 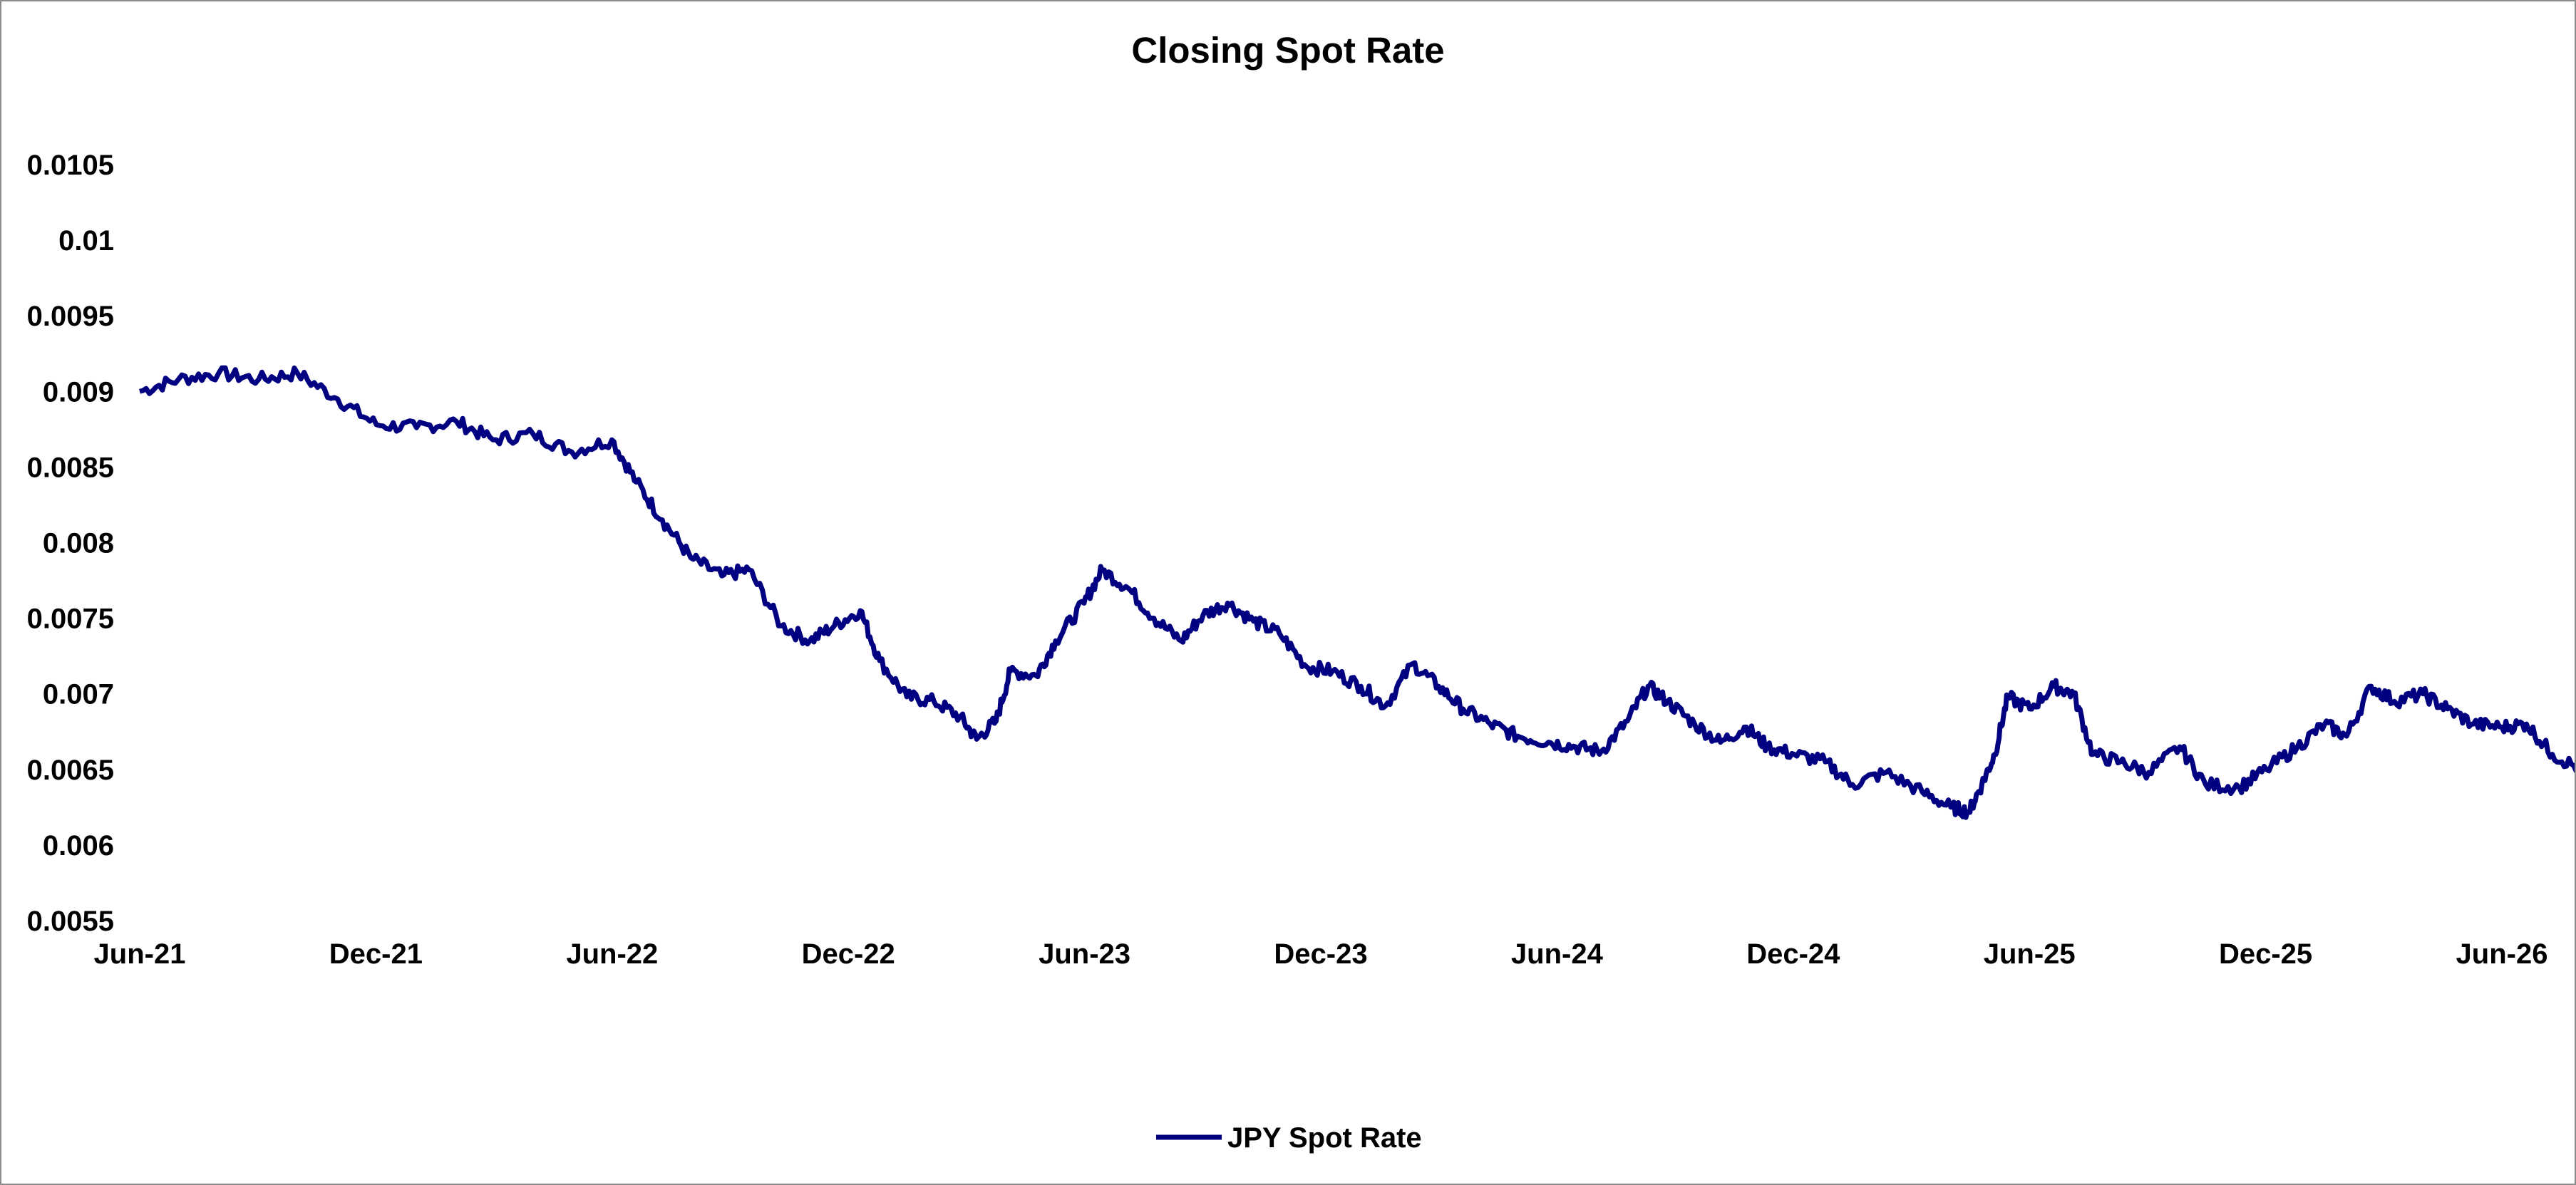 I want to click on legend-label: JPY Spot Rate, so click(x=1324, y=1138).